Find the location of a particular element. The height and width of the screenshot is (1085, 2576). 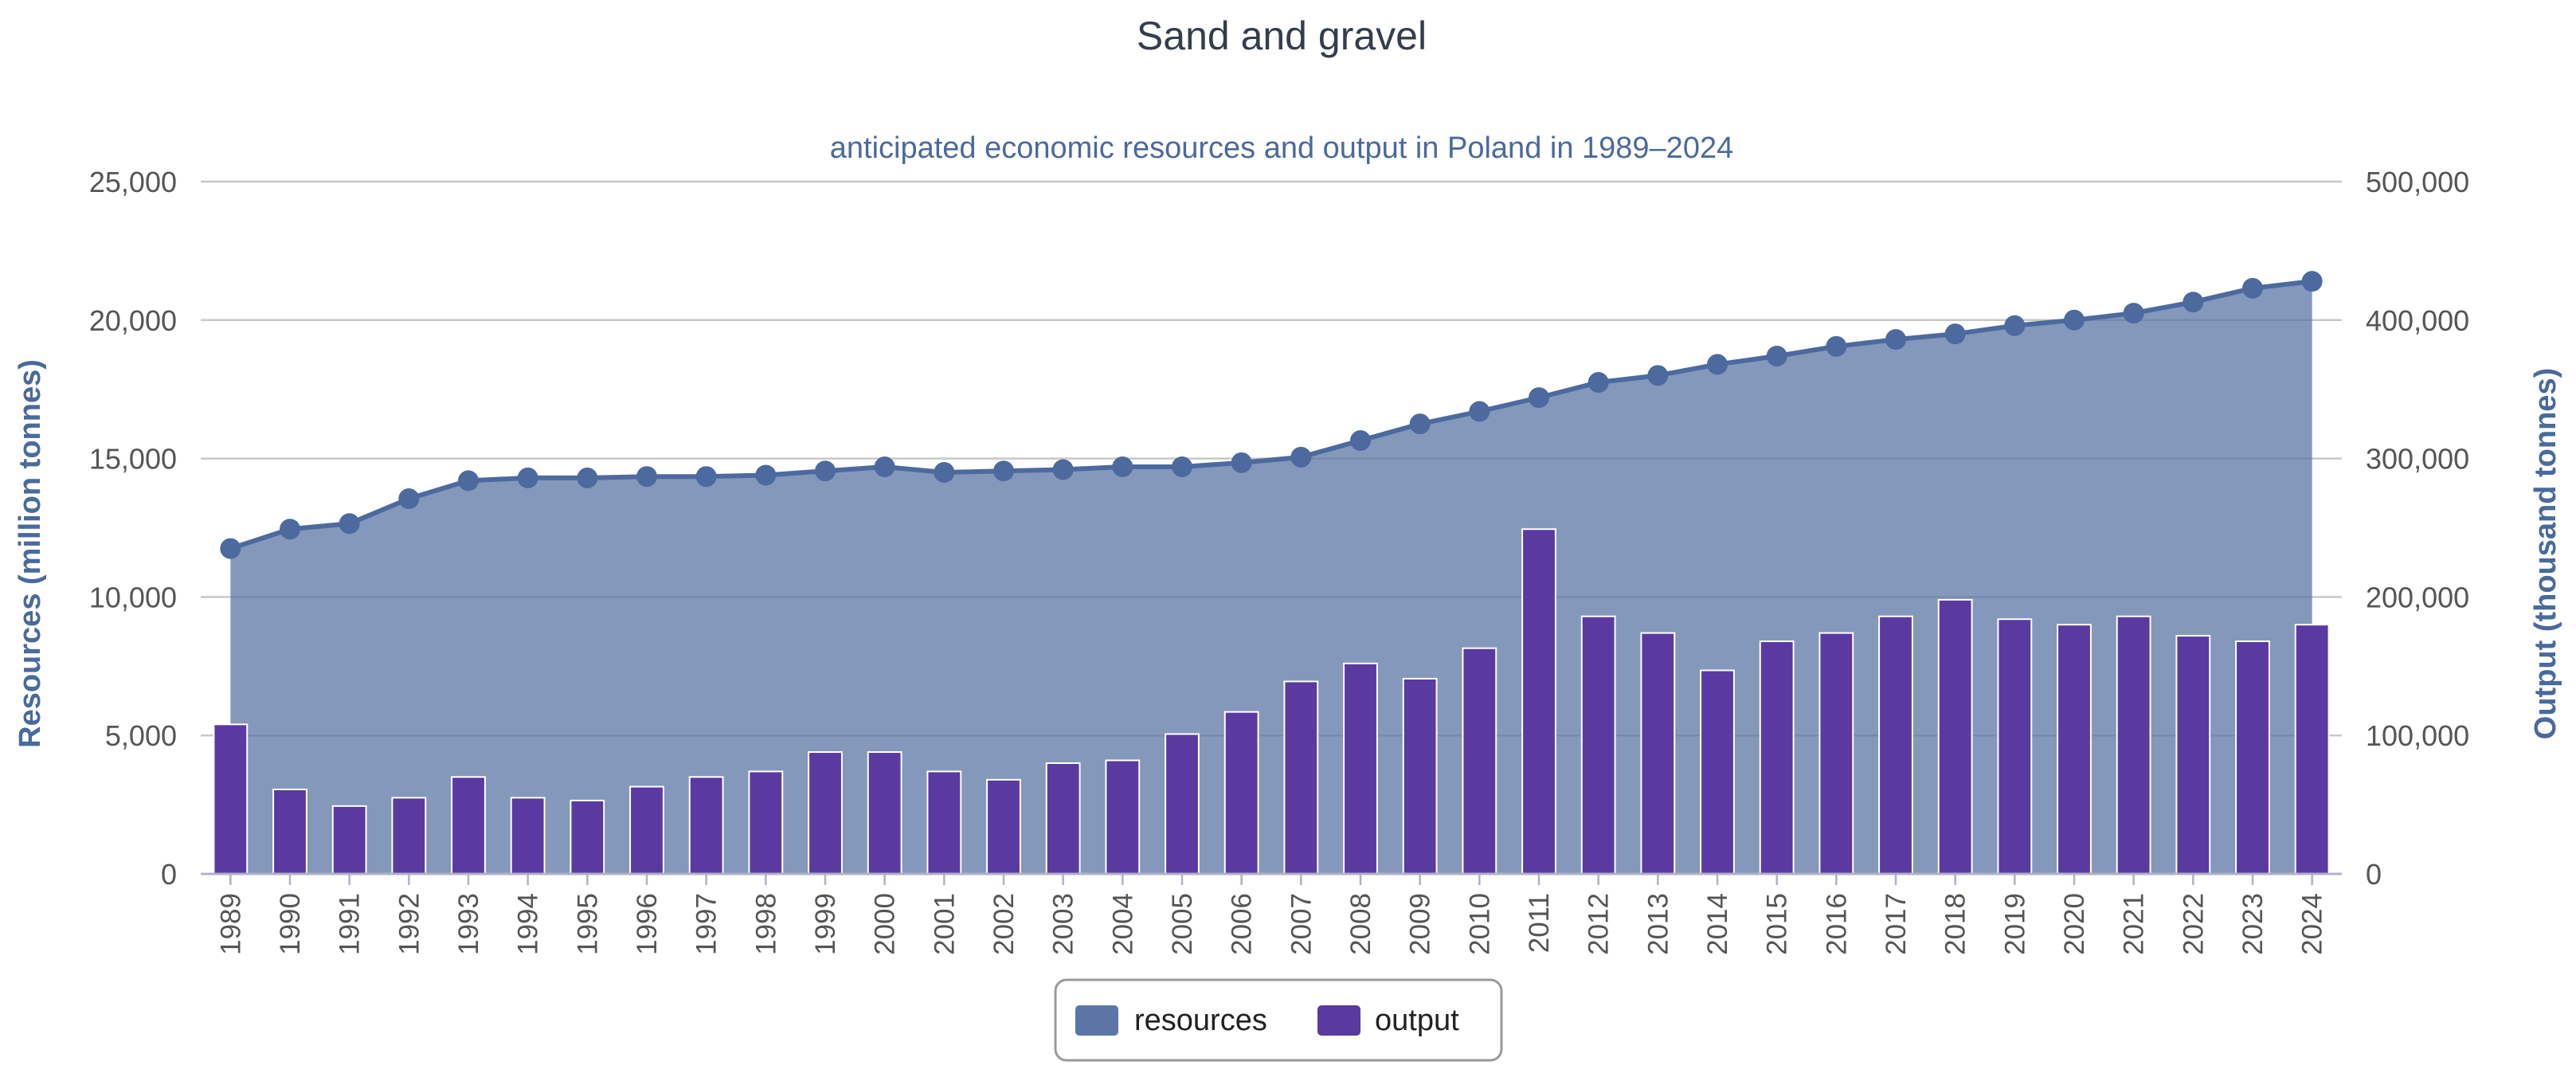

legend-label-output: output is located at coordinates (1417, 1020).